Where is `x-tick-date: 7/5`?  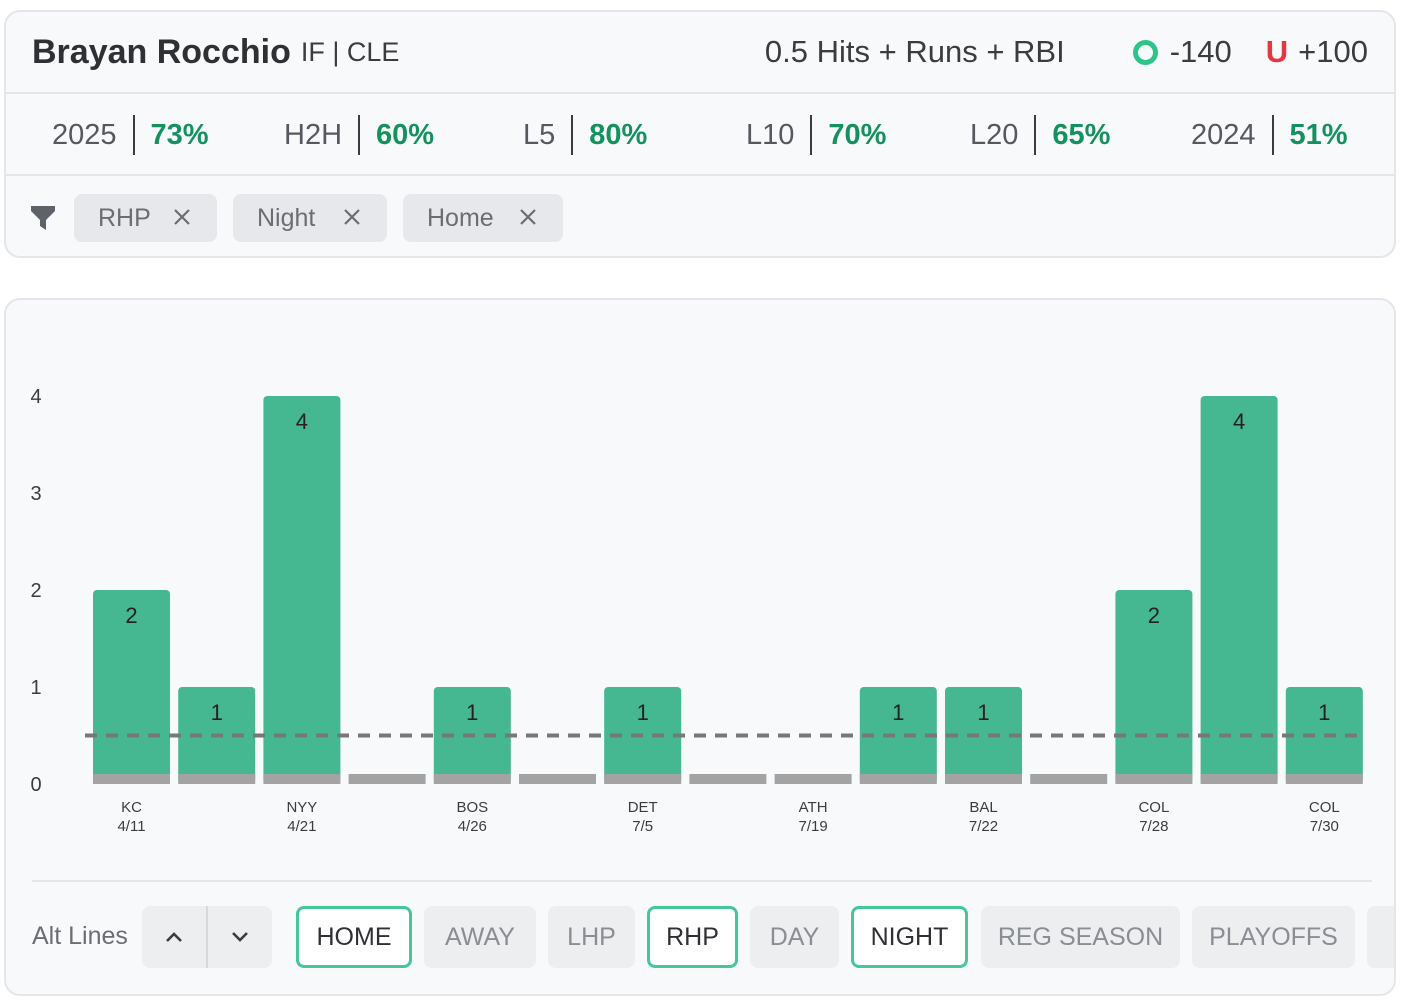 x-tick-date: 7/5 is located at coordinates (642, 826).